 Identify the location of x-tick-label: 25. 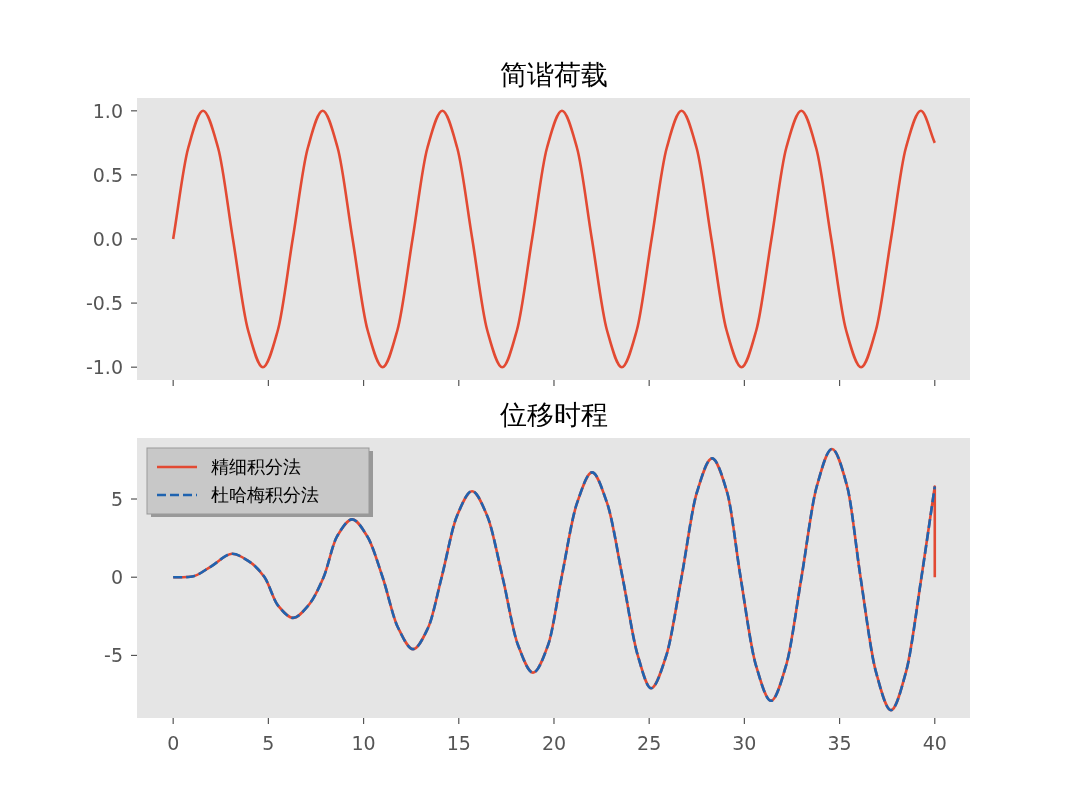
(649, 743).